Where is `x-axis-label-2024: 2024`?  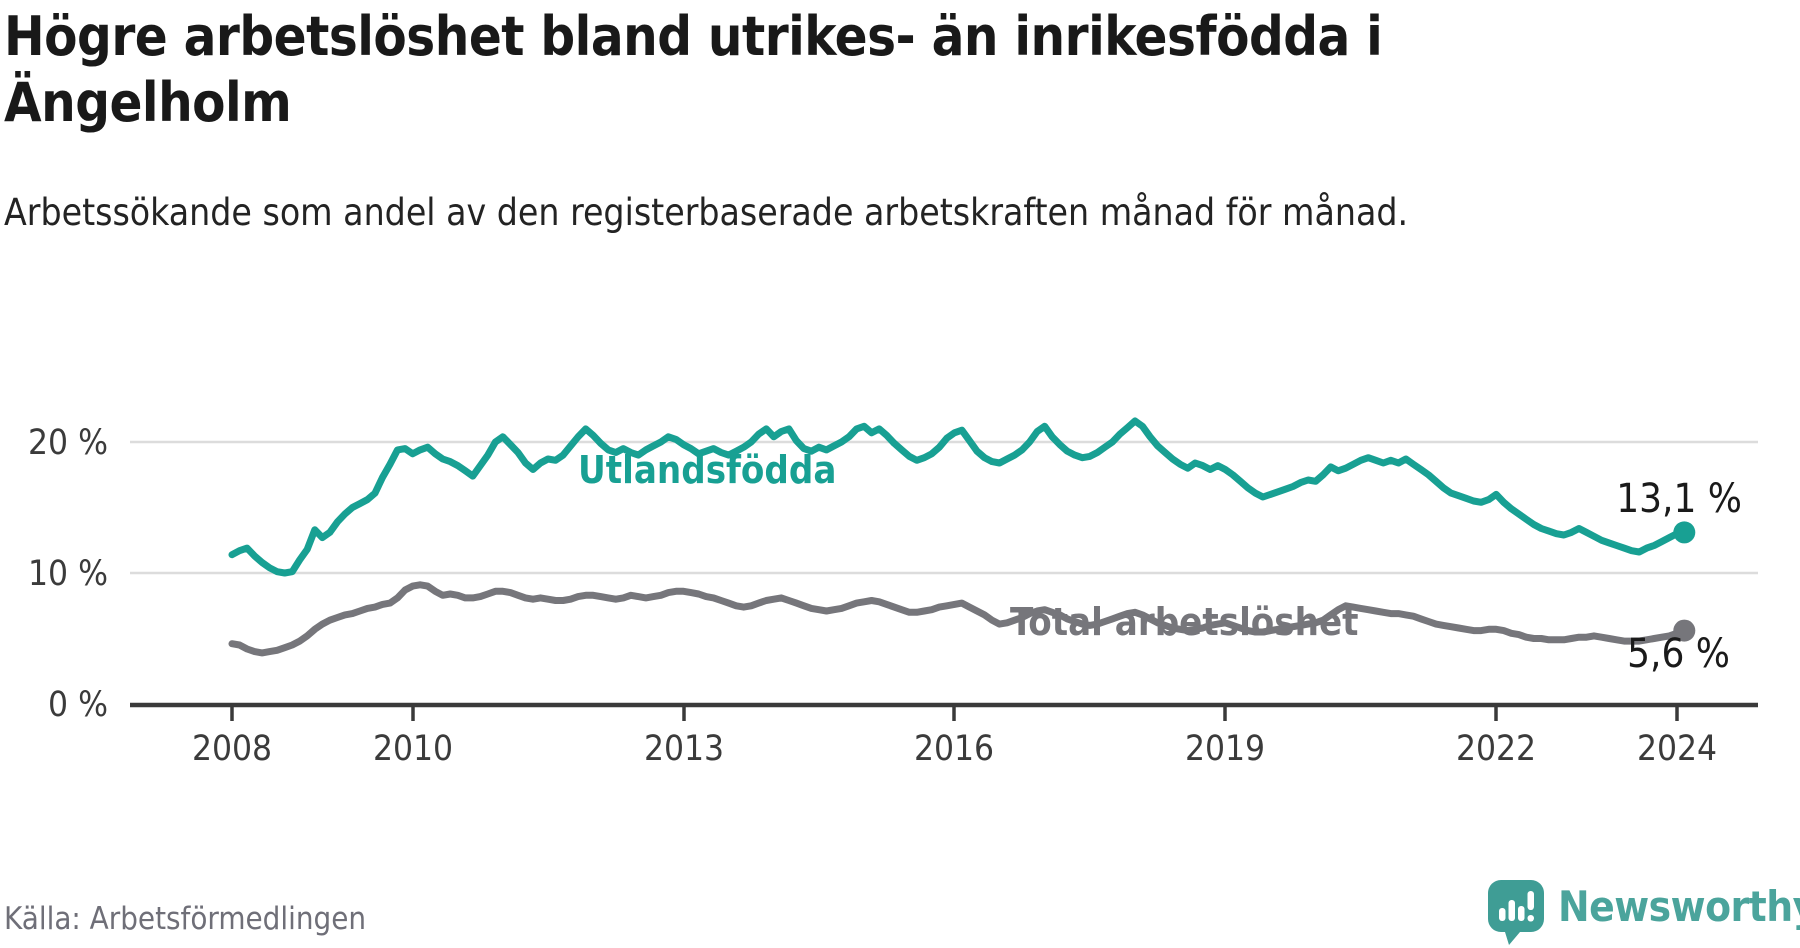 x-axis-label-2024: 2024 is located at coordinates (1677, 749).